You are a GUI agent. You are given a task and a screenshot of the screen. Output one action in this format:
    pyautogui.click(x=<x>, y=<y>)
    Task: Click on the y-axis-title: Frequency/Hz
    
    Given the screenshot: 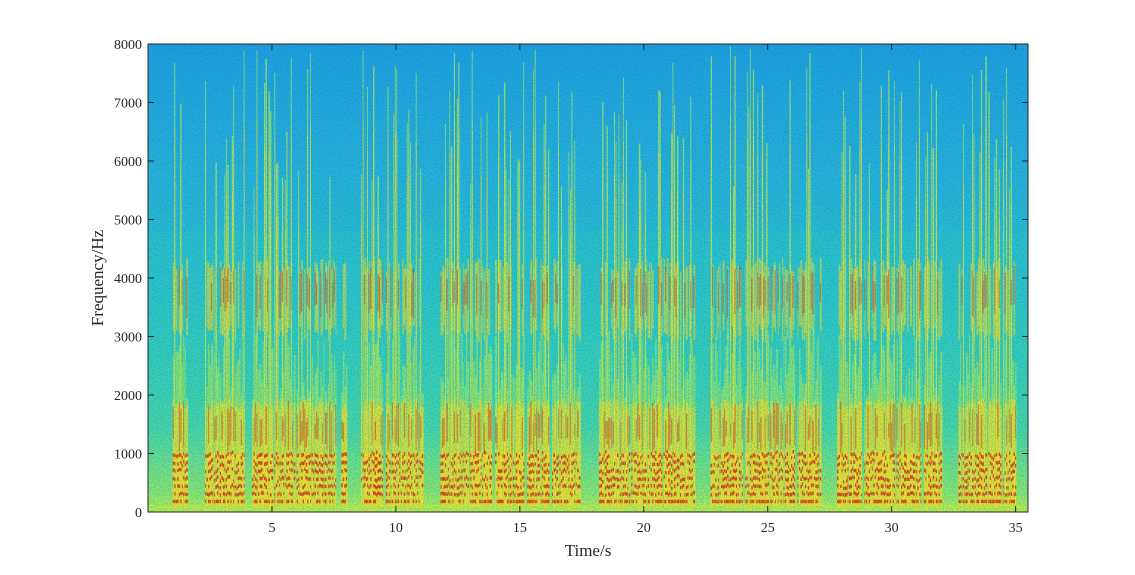 What is the action you would take?
    pyautogui.click(x=97, y=277)
    